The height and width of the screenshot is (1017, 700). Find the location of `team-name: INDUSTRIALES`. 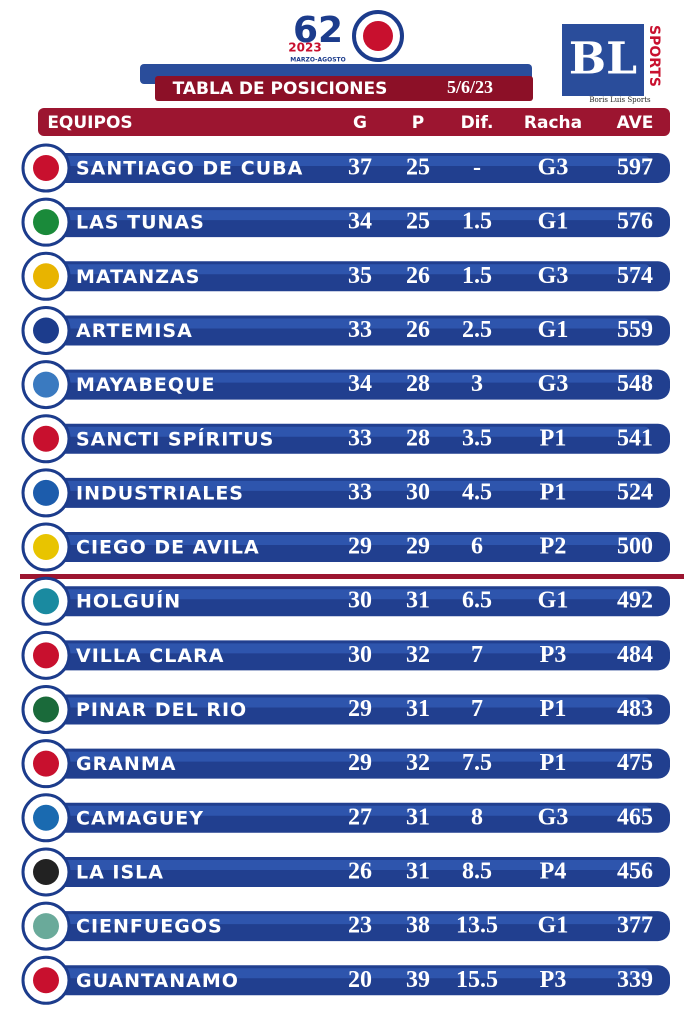

team-name: INDUSTRIALES is located at coordinates (160, 493).